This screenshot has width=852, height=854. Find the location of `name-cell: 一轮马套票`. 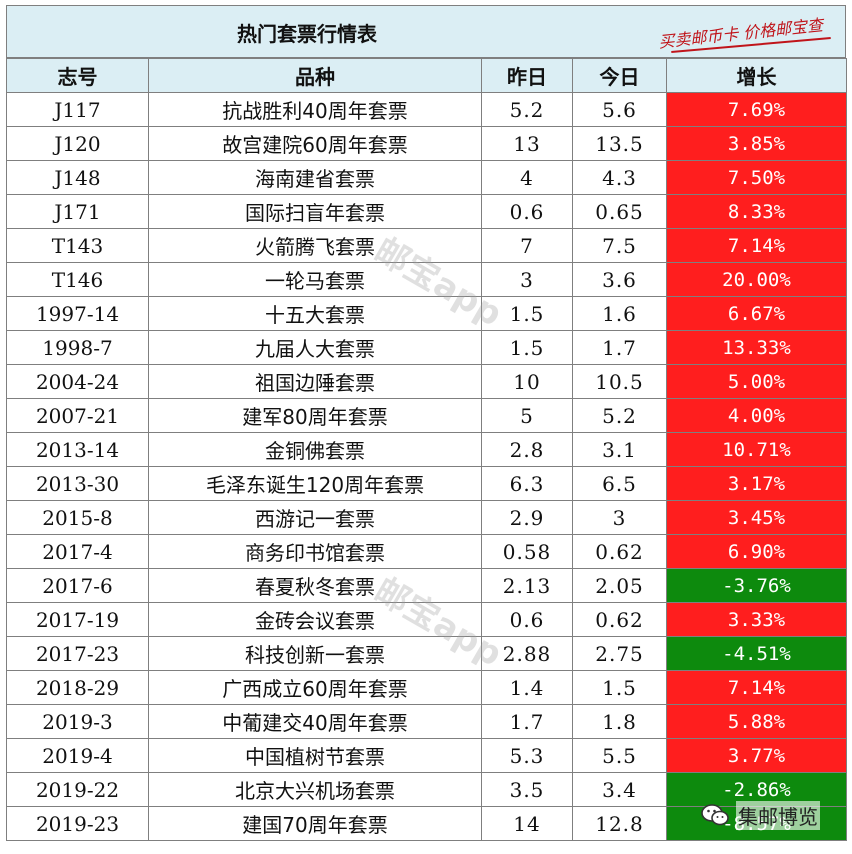

name-cell: 一轮马套票 is located at coordinates (315, 279).